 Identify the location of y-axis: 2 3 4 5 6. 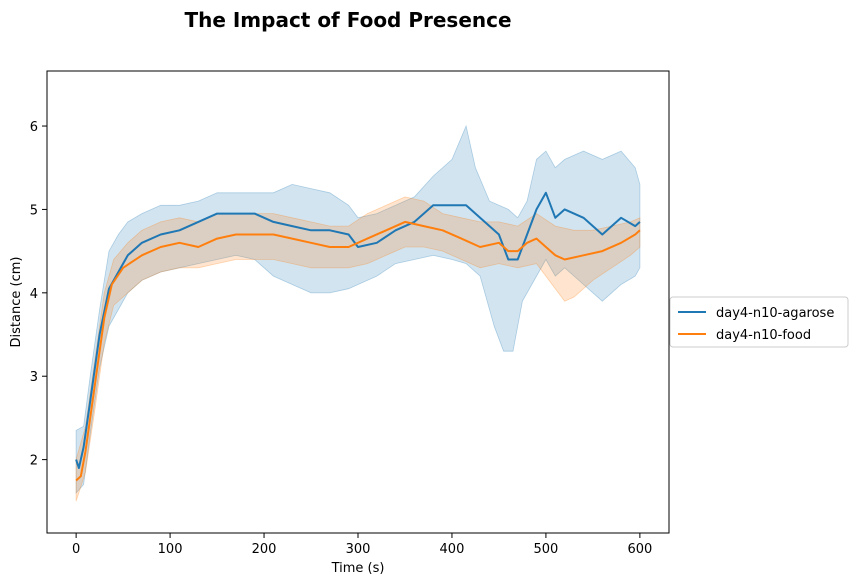
(38, 294).